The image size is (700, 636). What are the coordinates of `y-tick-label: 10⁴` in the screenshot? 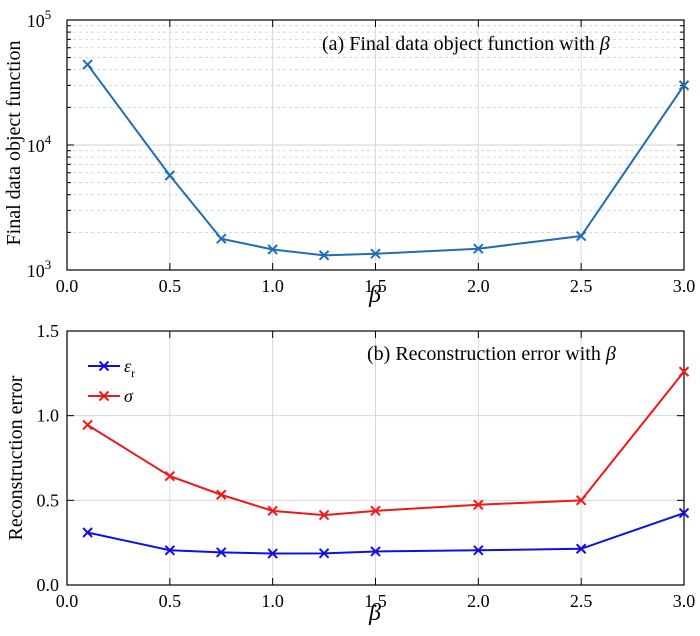 It's located at (39, 144).